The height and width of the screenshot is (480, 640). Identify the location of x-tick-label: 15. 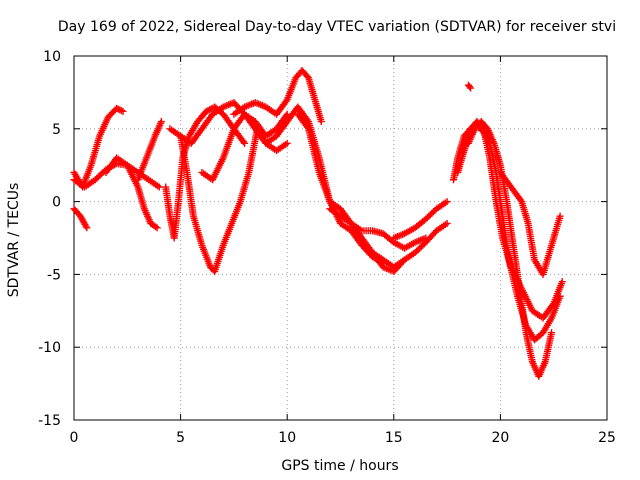
(394, 438).